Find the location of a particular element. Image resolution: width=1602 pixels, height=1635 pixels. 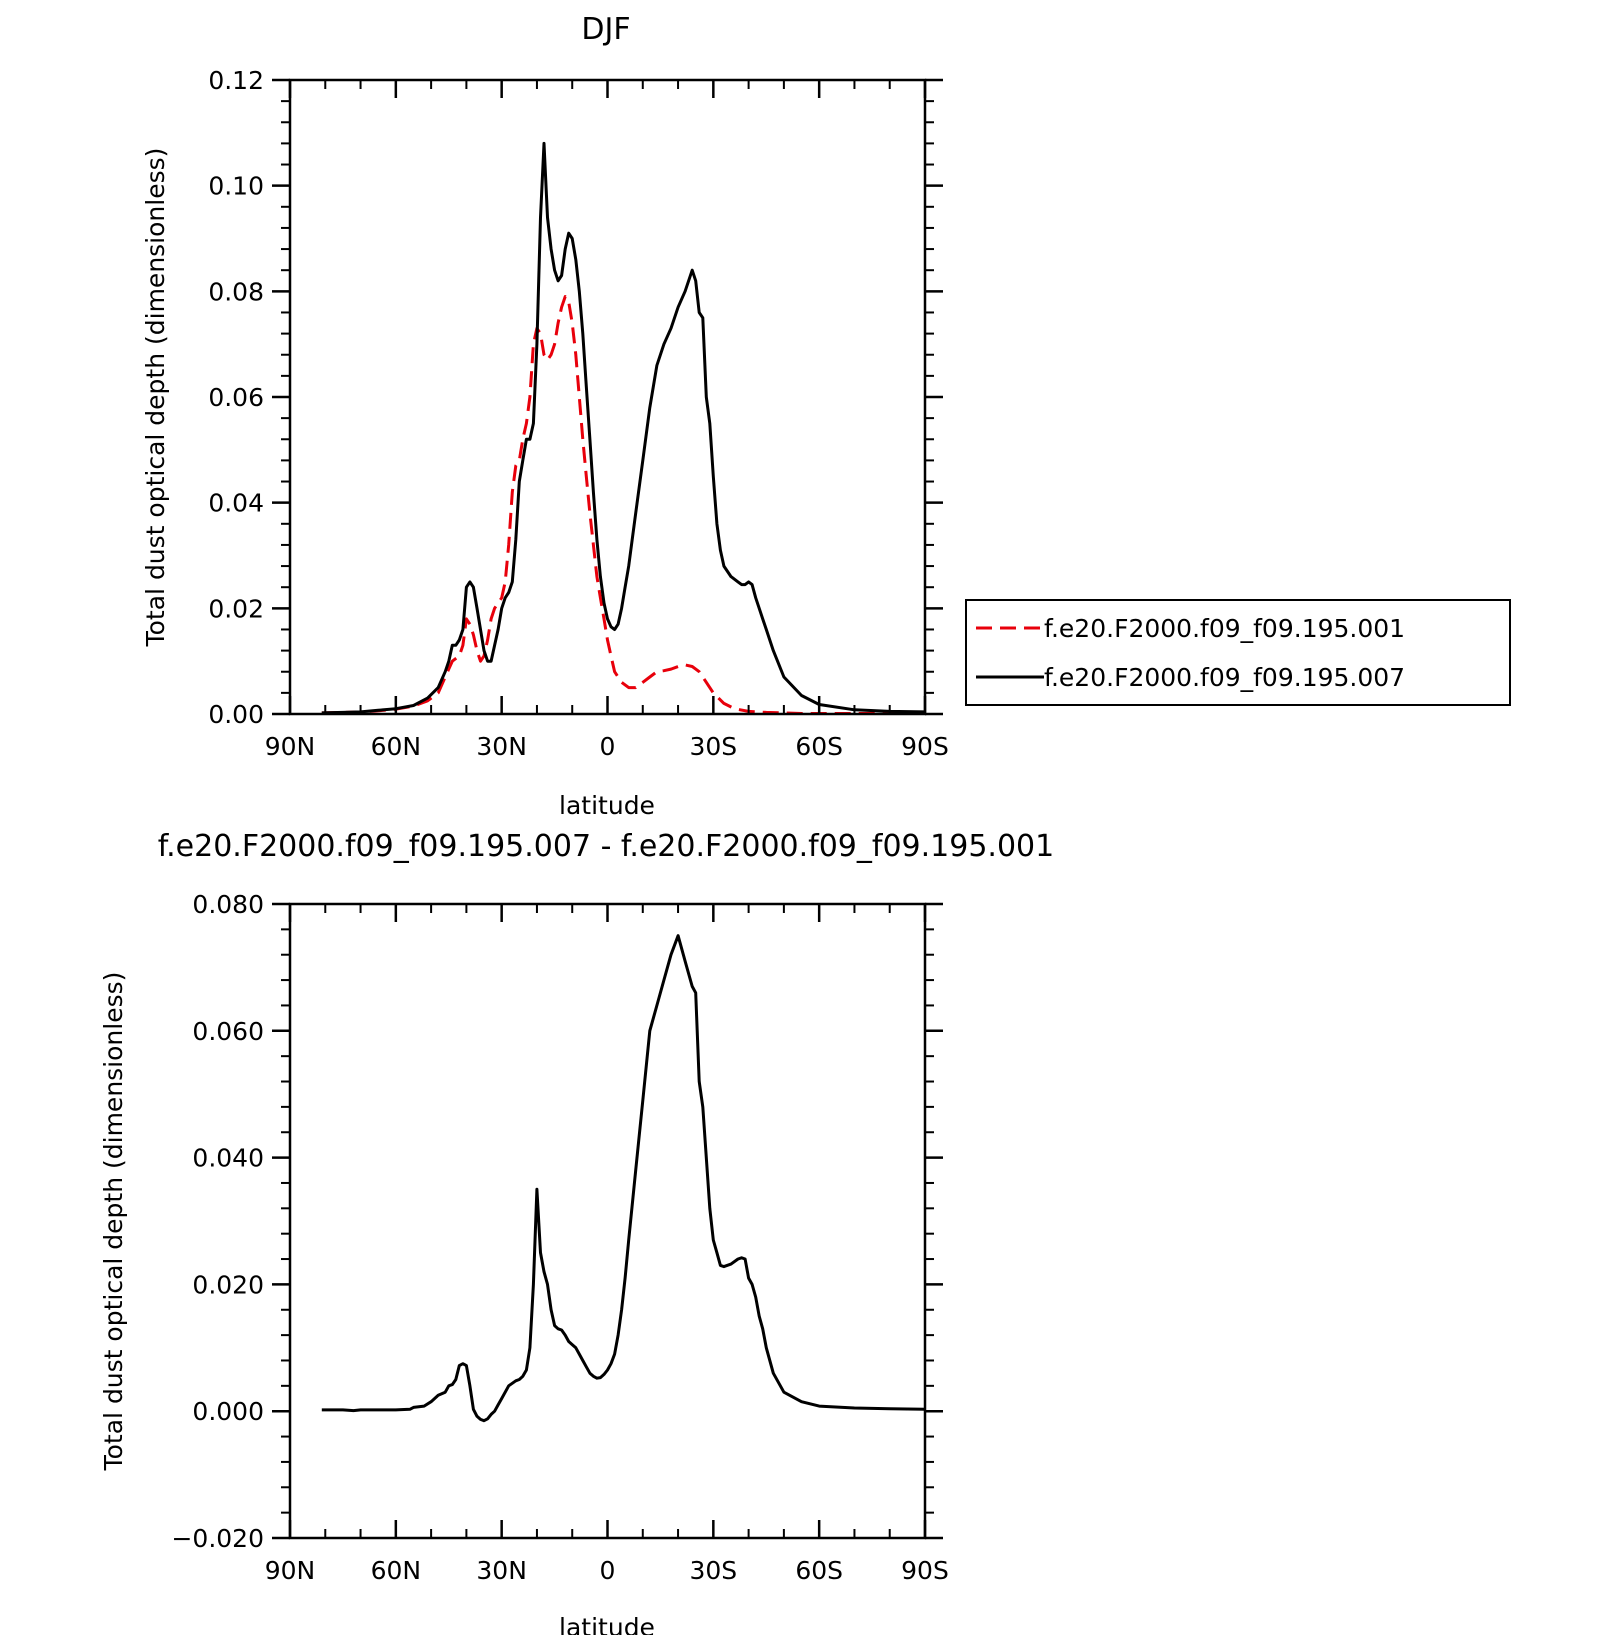

y-tick-label: 0.06 is located at coordinates (236, 397).